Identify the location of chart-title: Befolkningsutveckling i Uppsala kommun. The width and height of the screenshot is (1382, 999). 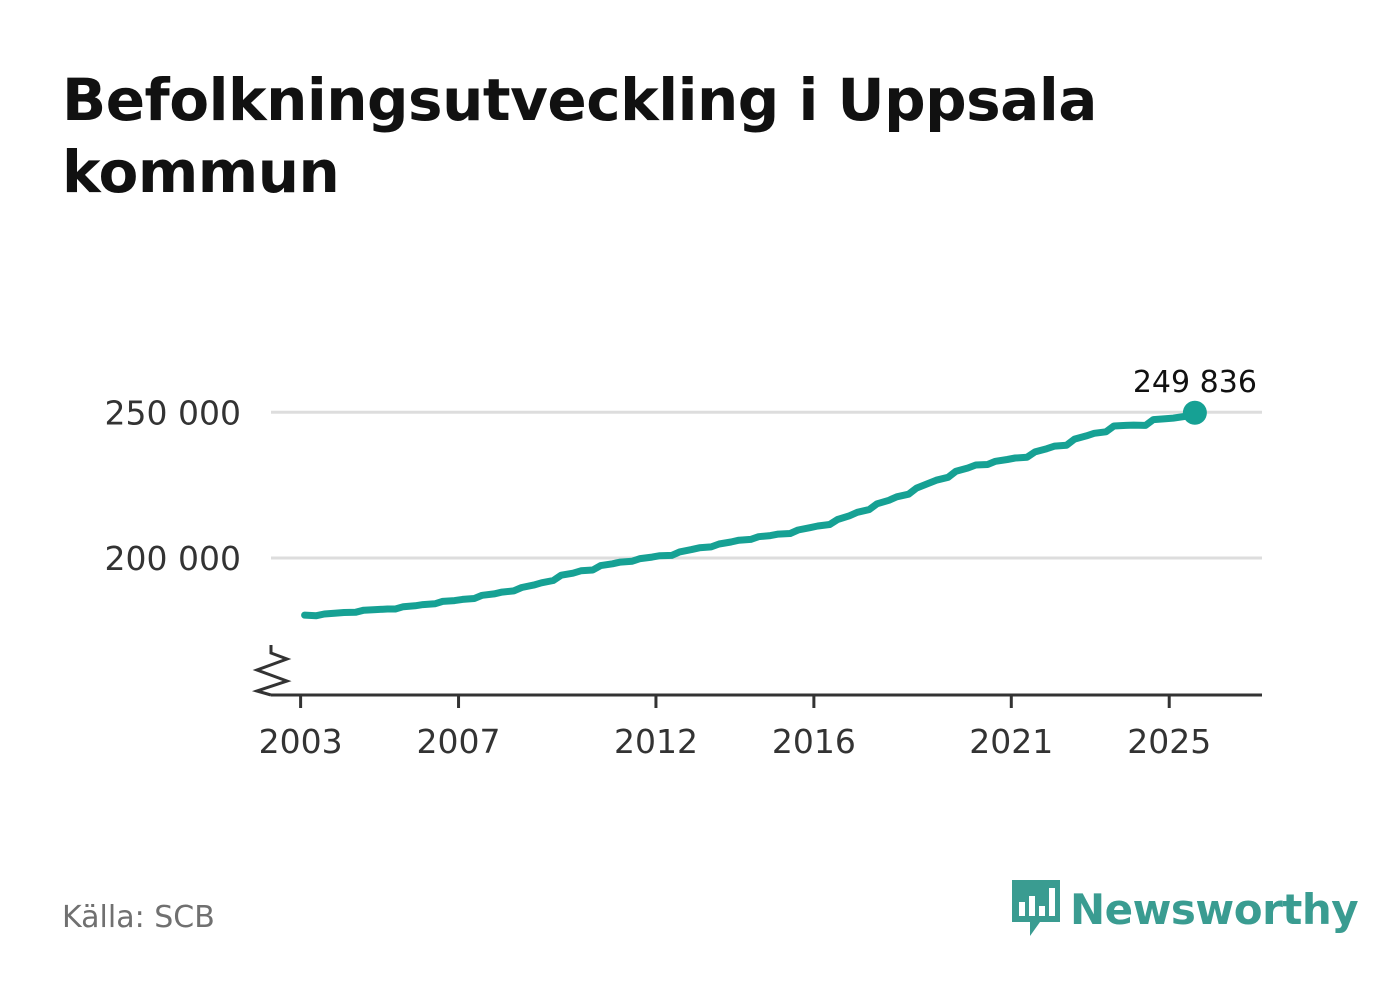
(579, 136).